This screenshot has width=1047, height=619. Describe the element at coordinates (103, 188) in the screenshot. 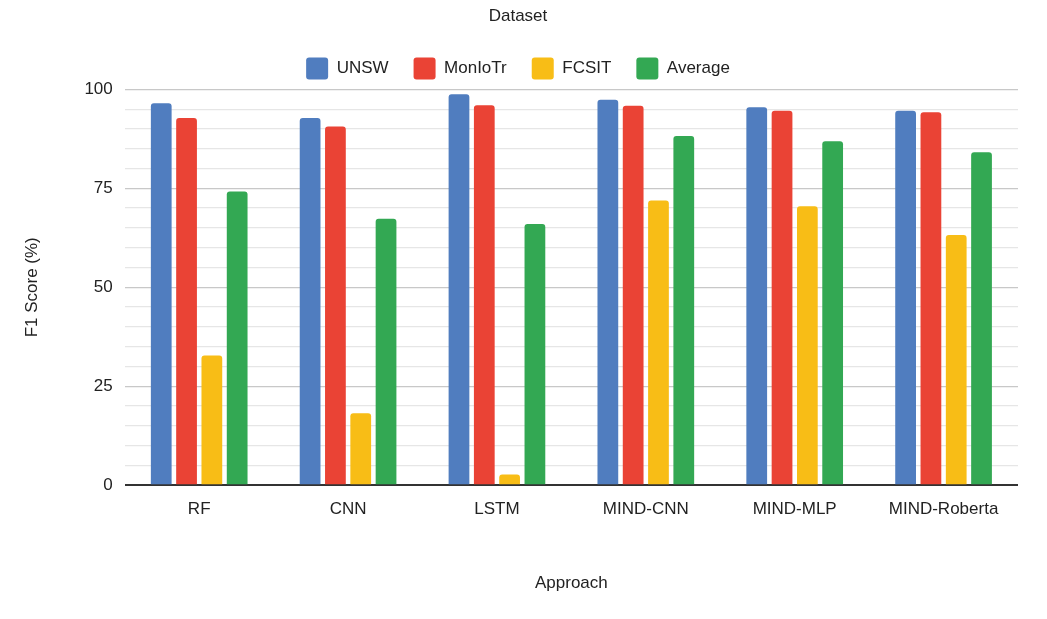

I see `y-tick-label: 75` at that location.